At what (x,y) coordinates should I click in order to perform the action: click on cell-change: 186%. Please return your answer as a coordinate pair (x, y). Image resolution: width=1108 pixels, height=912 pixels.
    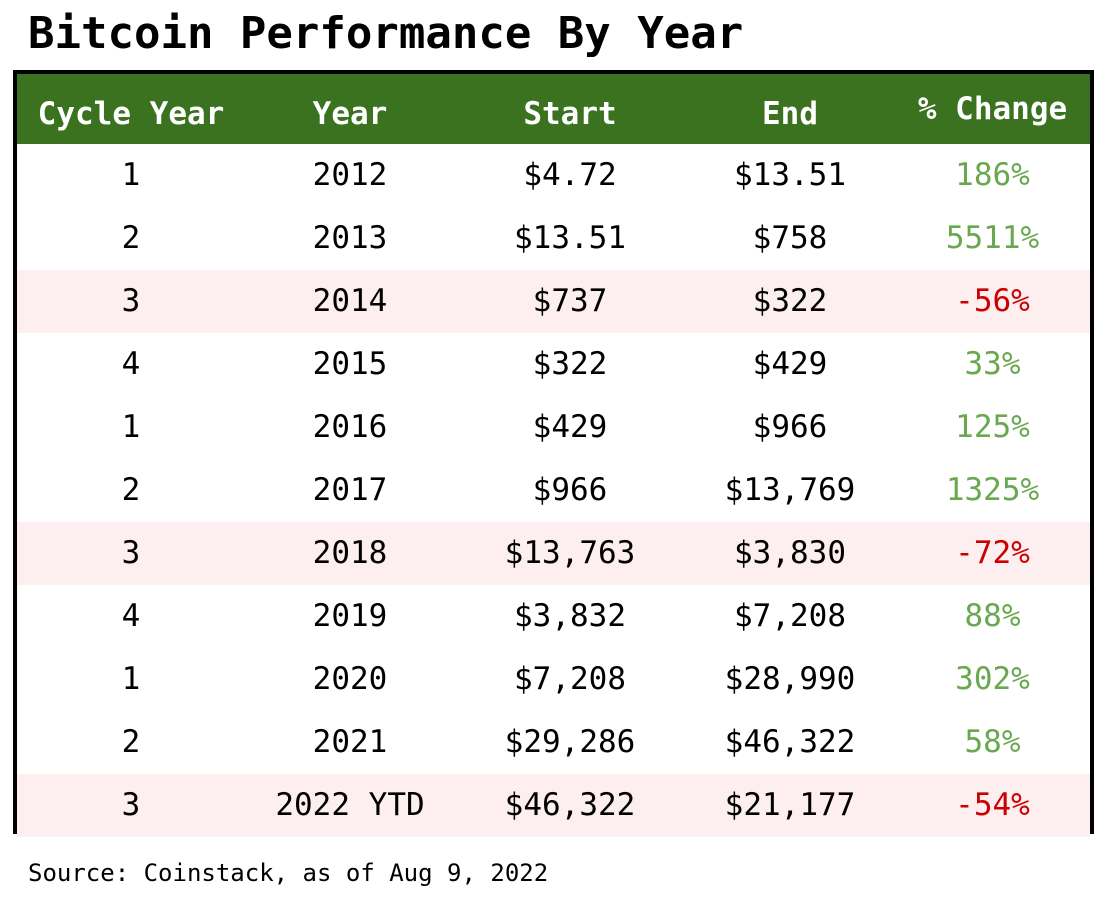
    Looking at the image, I should click on (992, 175).